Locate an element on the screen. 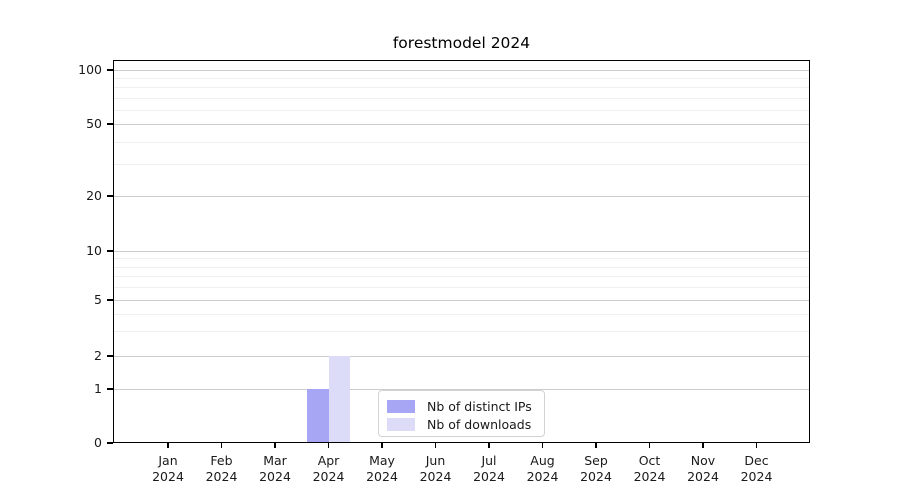 This screenshot has width=900, height=500. y-tick-label: 10 is located at coordinates (94, 250).